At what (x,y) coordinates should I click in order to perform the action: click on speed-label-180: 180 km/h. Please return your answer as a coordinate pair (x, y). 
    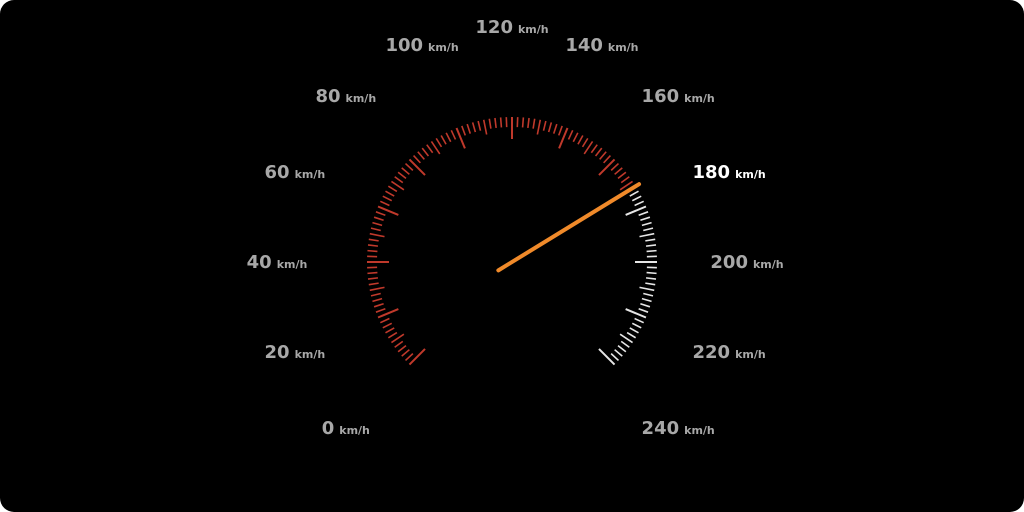
    Looking at the image, I should click on (729, 172).